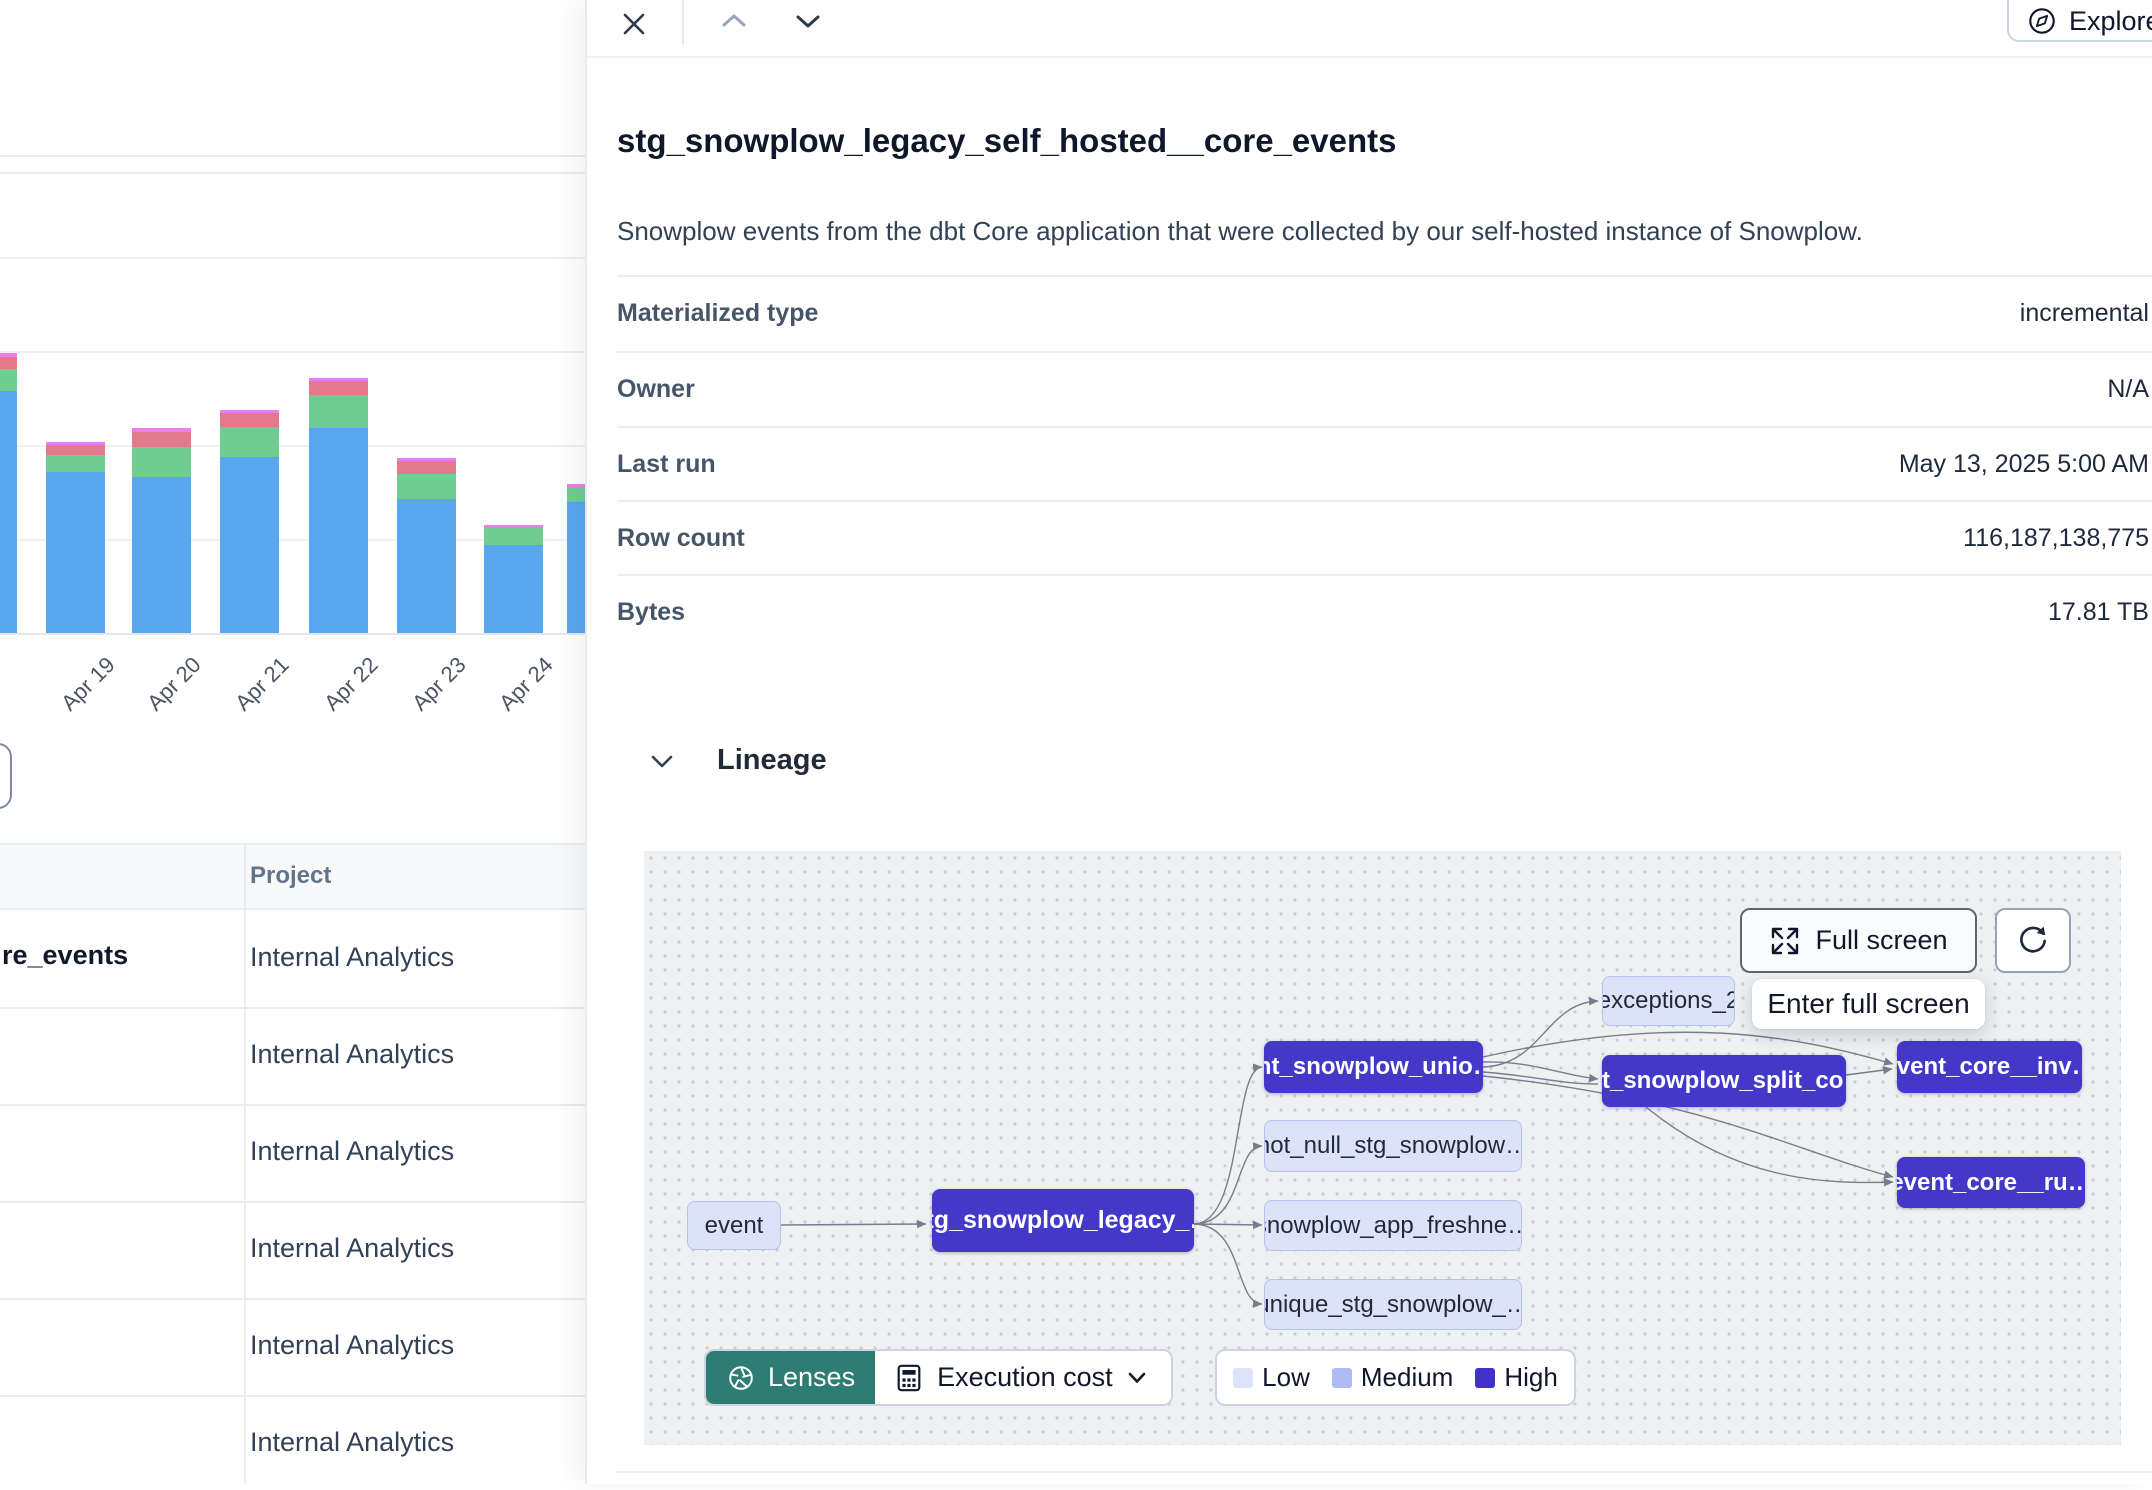  What do you see at coordinates (400, 957) in the screenshot?
I see `table-row: re_events Internal Analytics` at bounding box center [400, 957].